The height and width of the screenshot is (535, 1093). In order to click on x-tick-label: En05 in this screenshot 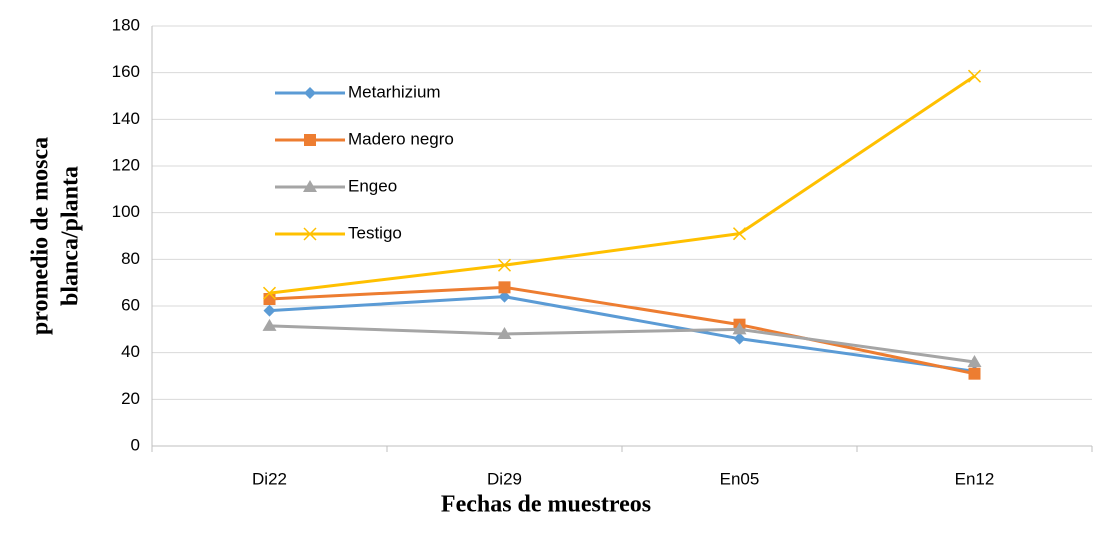, I will do `click(740, 478)`.